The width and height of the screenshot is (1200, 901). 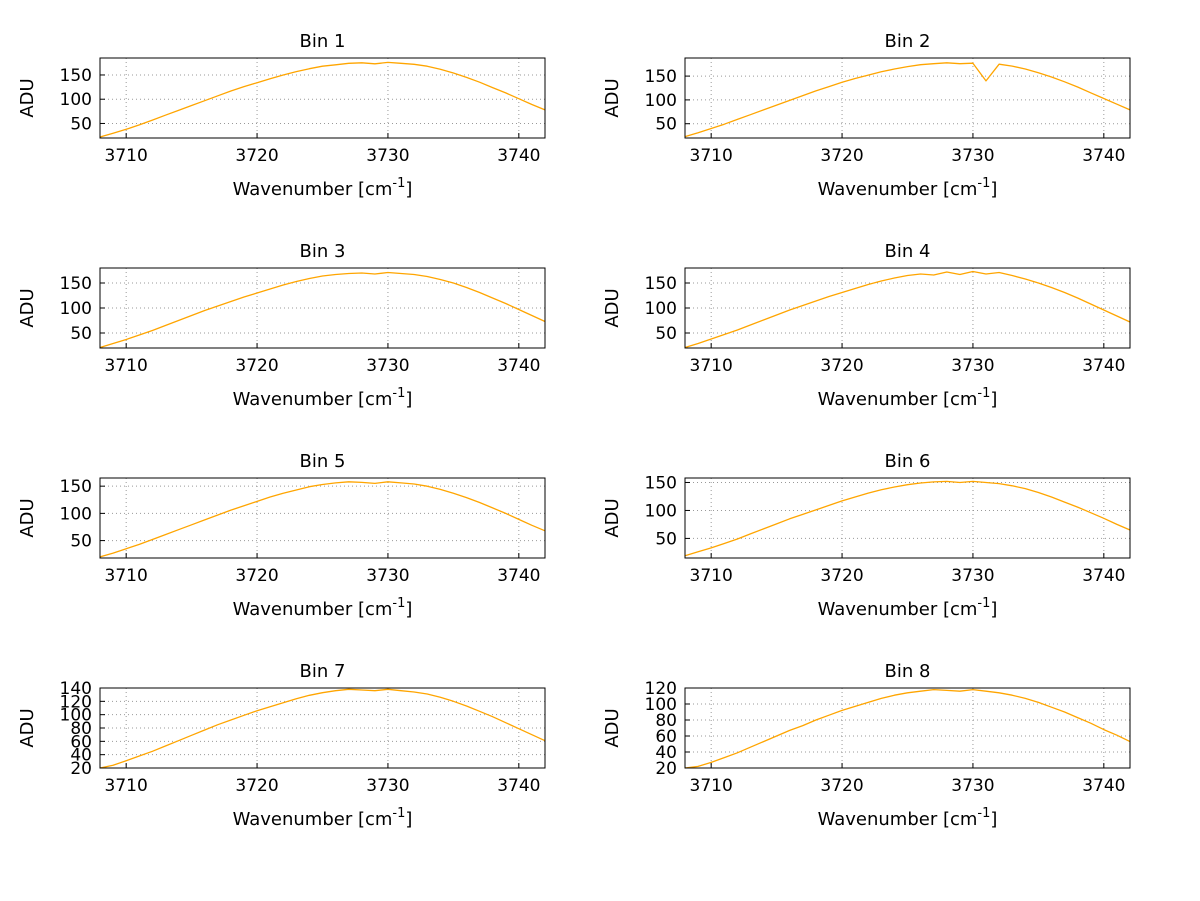 What do you see at coordinates (323, 251) in the screenshot?
I see `subplot-title: Bin 3` at bounding box center [323, 251].